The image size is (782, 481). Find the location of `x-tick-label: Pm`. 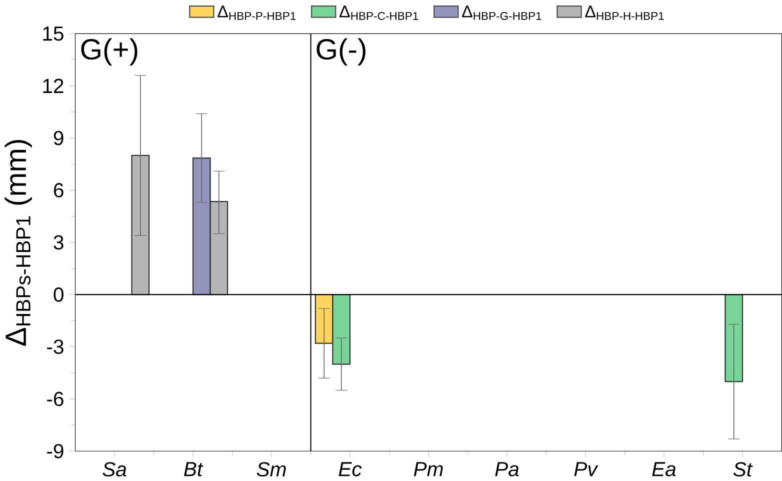

x-tick-label: Pm is located at coordinates (428, 469).